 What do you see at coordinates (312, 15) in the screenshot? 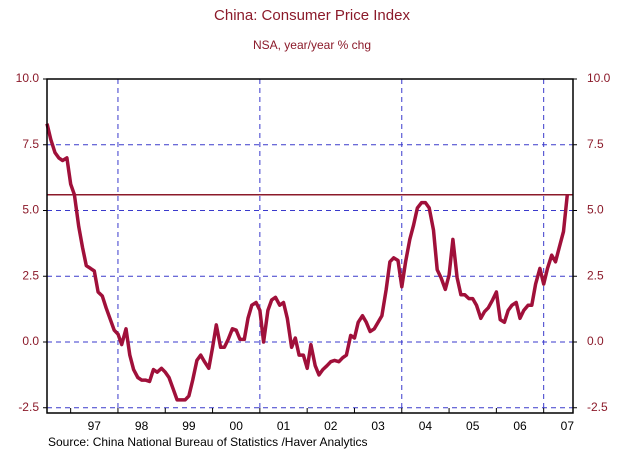
I see `chart-title: China: Consumer Price Index` at bounding box center [312, 15].